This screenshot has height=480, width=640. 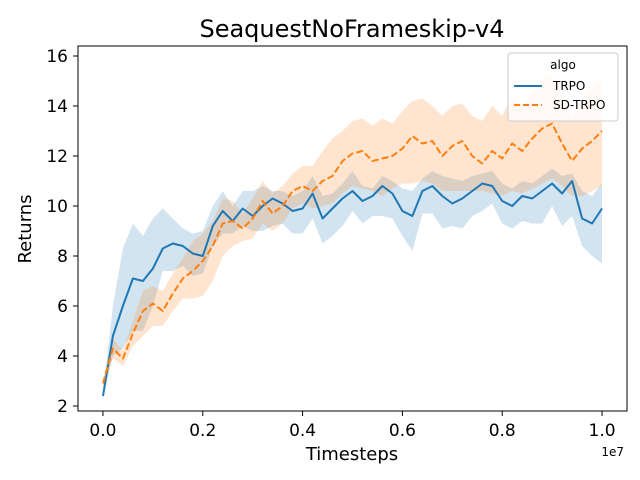 What do you see at coordinates (202, 431) in the screenshot?
I see `x-tick-label: 0.2` at bounding box center [202, 431].